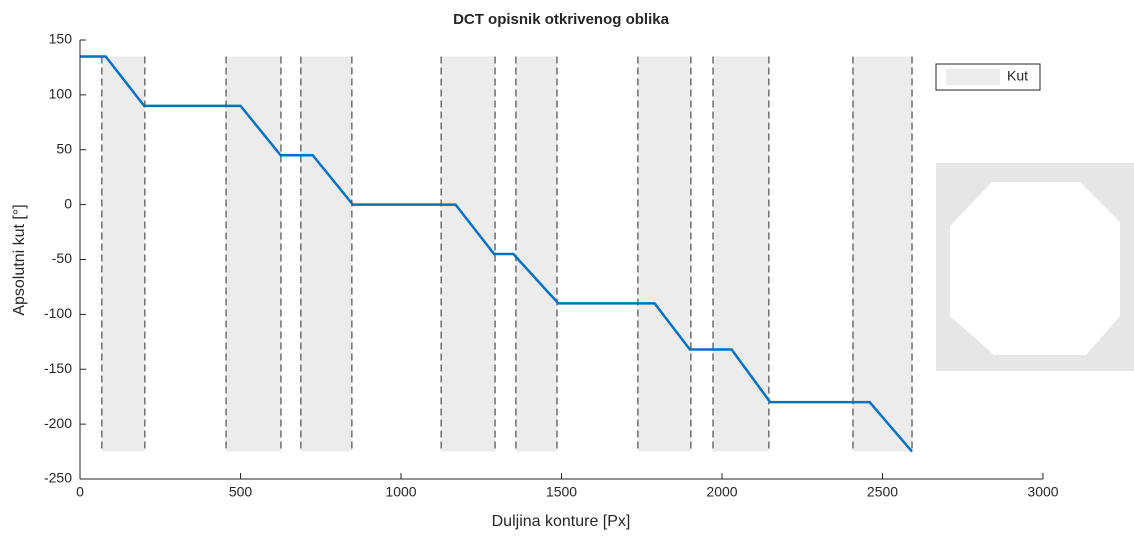  Describe the element at coordinates (58, 368) in the screenshot. I see `y-tick-label: -150` at that location.